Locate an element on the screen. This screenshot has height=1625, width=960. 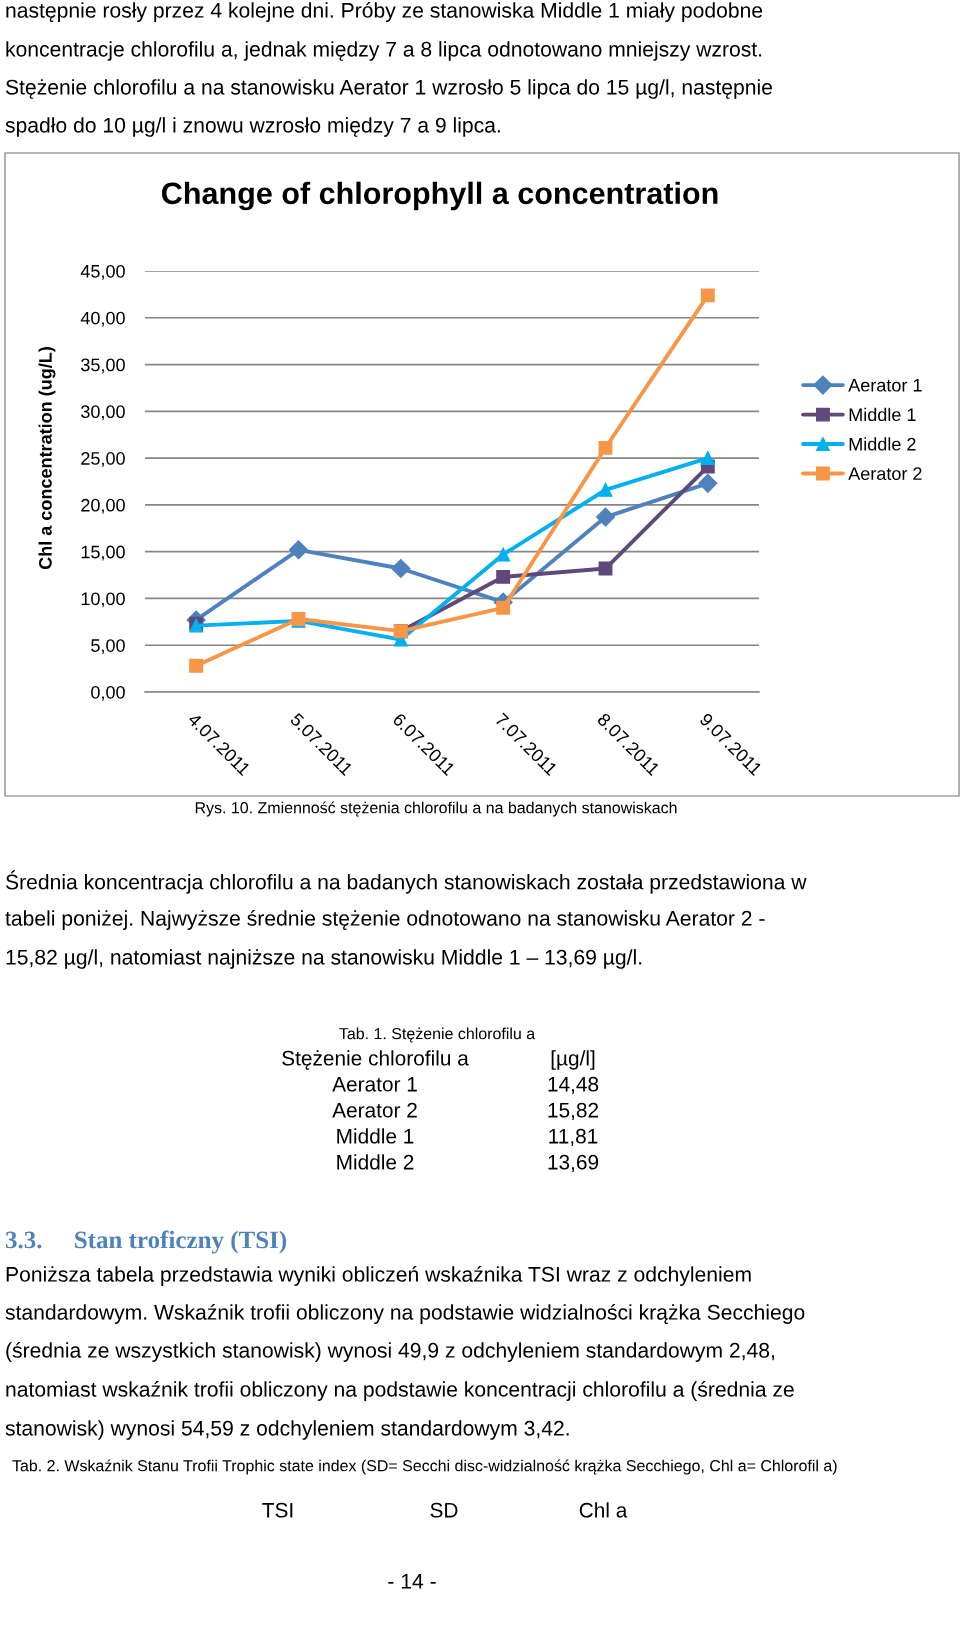
caption: Tab. 1. Stężenie chlorofilu a is located at coordinates (437, 1035).